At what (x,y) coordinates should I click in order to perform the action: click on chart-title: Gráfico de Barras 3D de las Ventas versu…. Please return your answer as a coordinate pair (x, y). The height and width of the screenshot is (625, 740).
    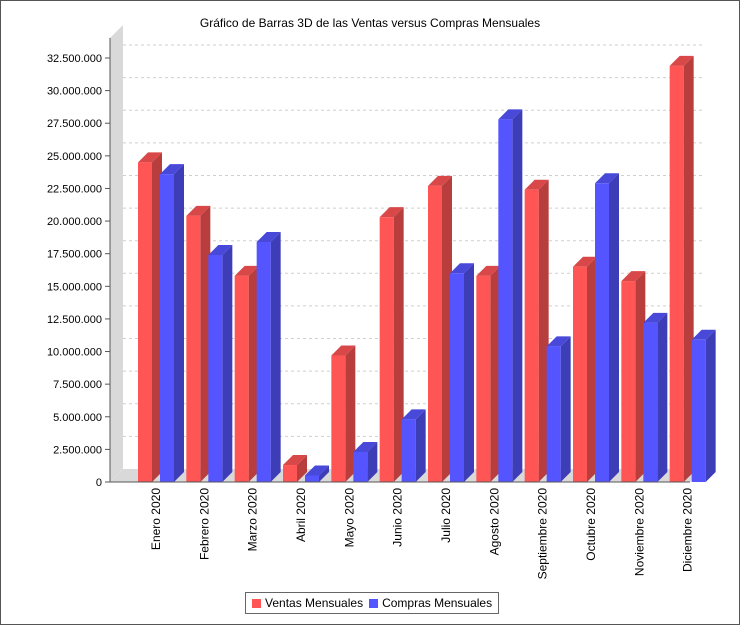
    Looking at the image, I should click on (370, 23).